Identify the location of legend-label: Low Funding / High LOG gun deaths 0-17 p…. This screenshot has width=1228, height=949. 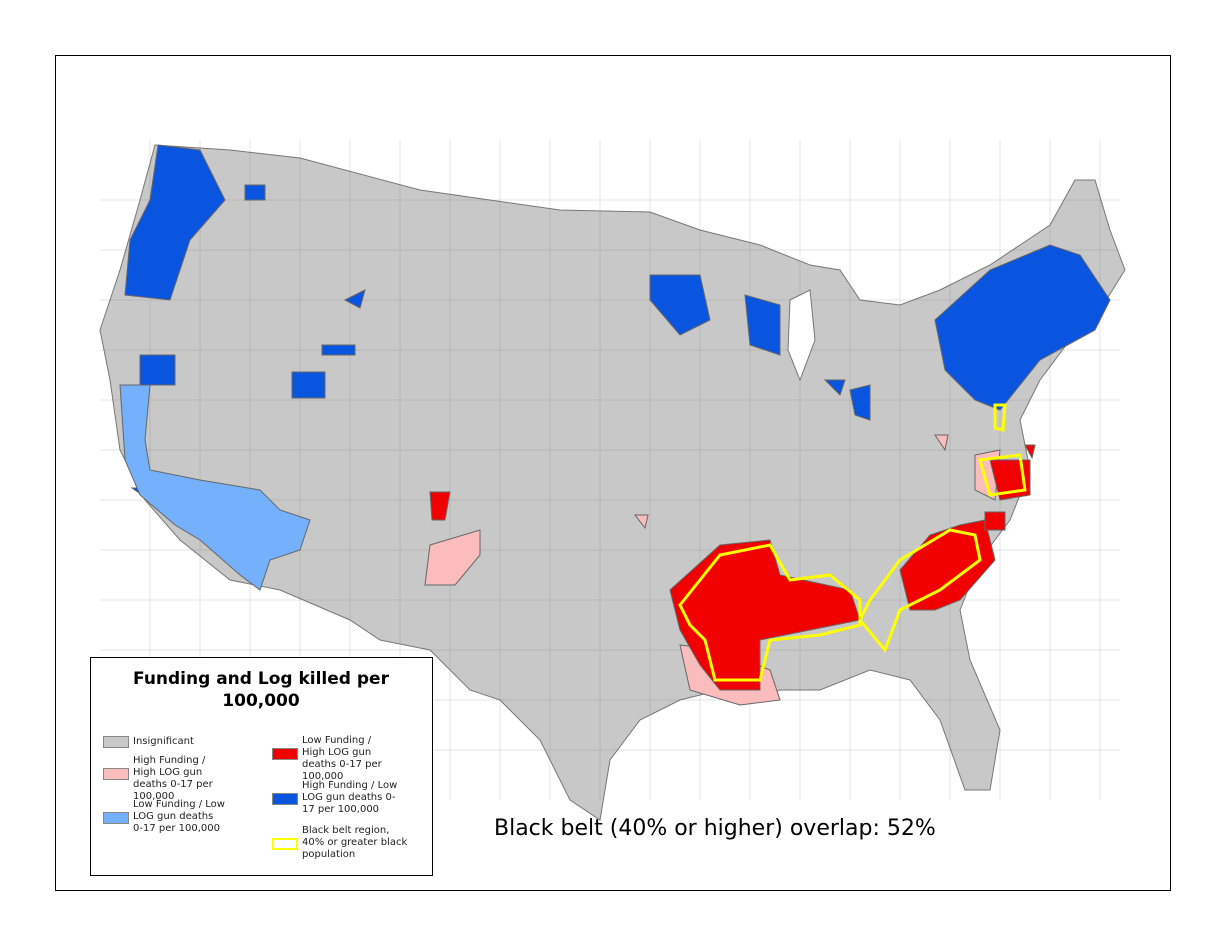
(342, 758).